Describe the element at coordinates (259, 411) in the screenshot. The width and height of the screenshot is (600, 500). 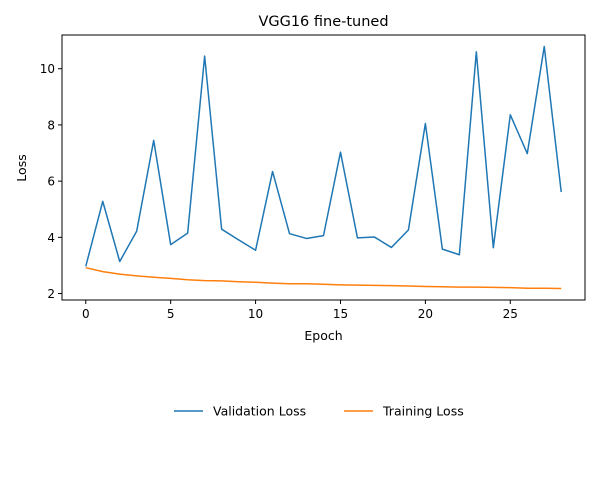
I see `legend-label-1: Validation Loss` at that location.